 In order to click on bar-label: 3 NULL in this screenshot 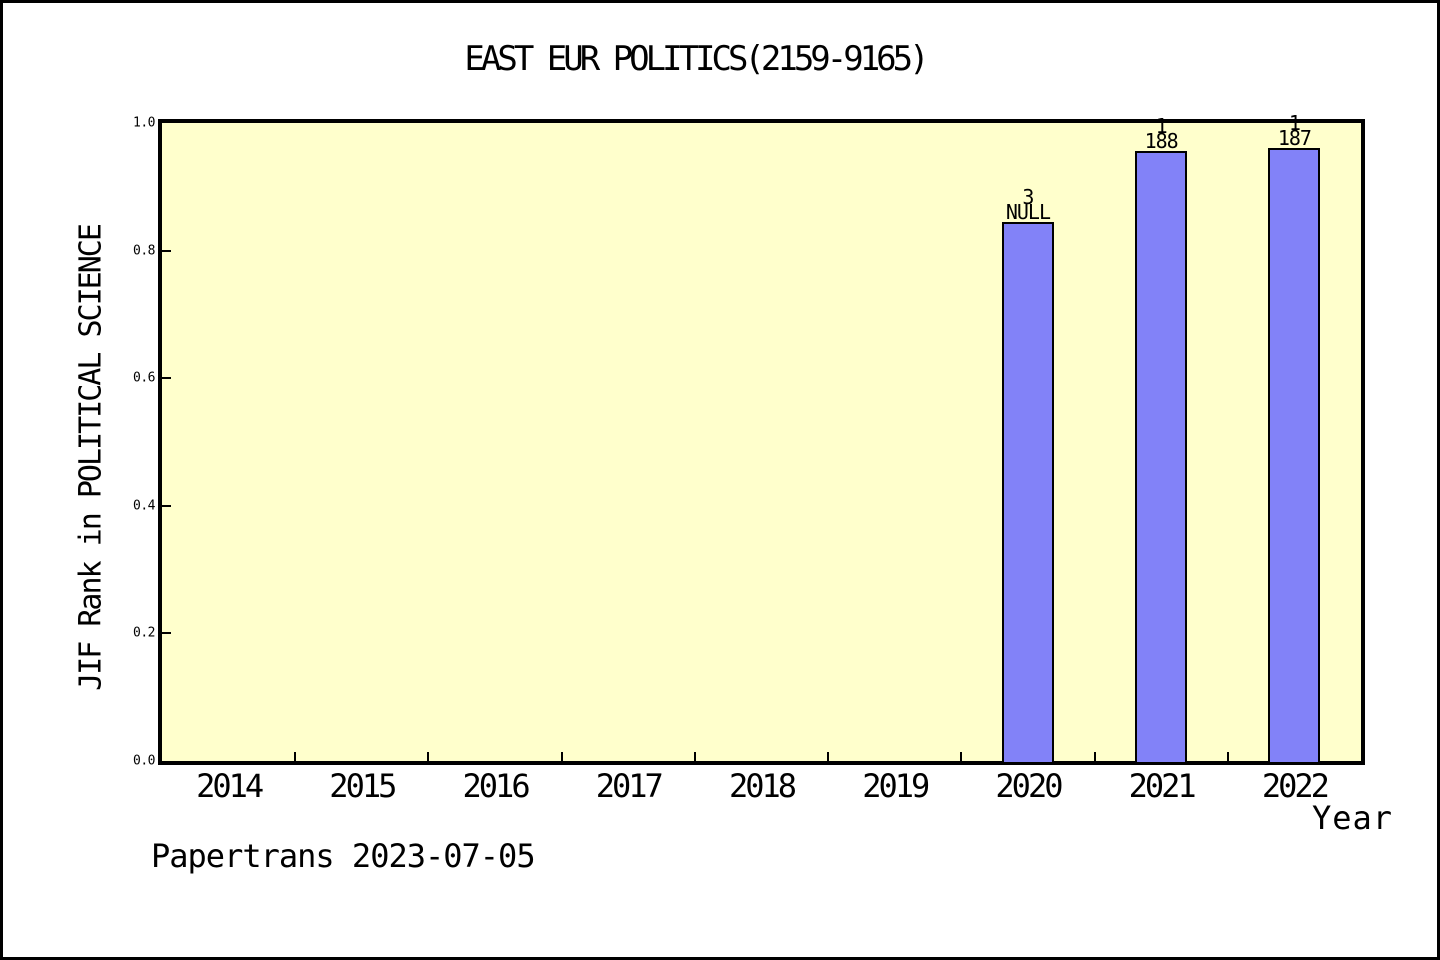, I will do `click(1028, 204)`.